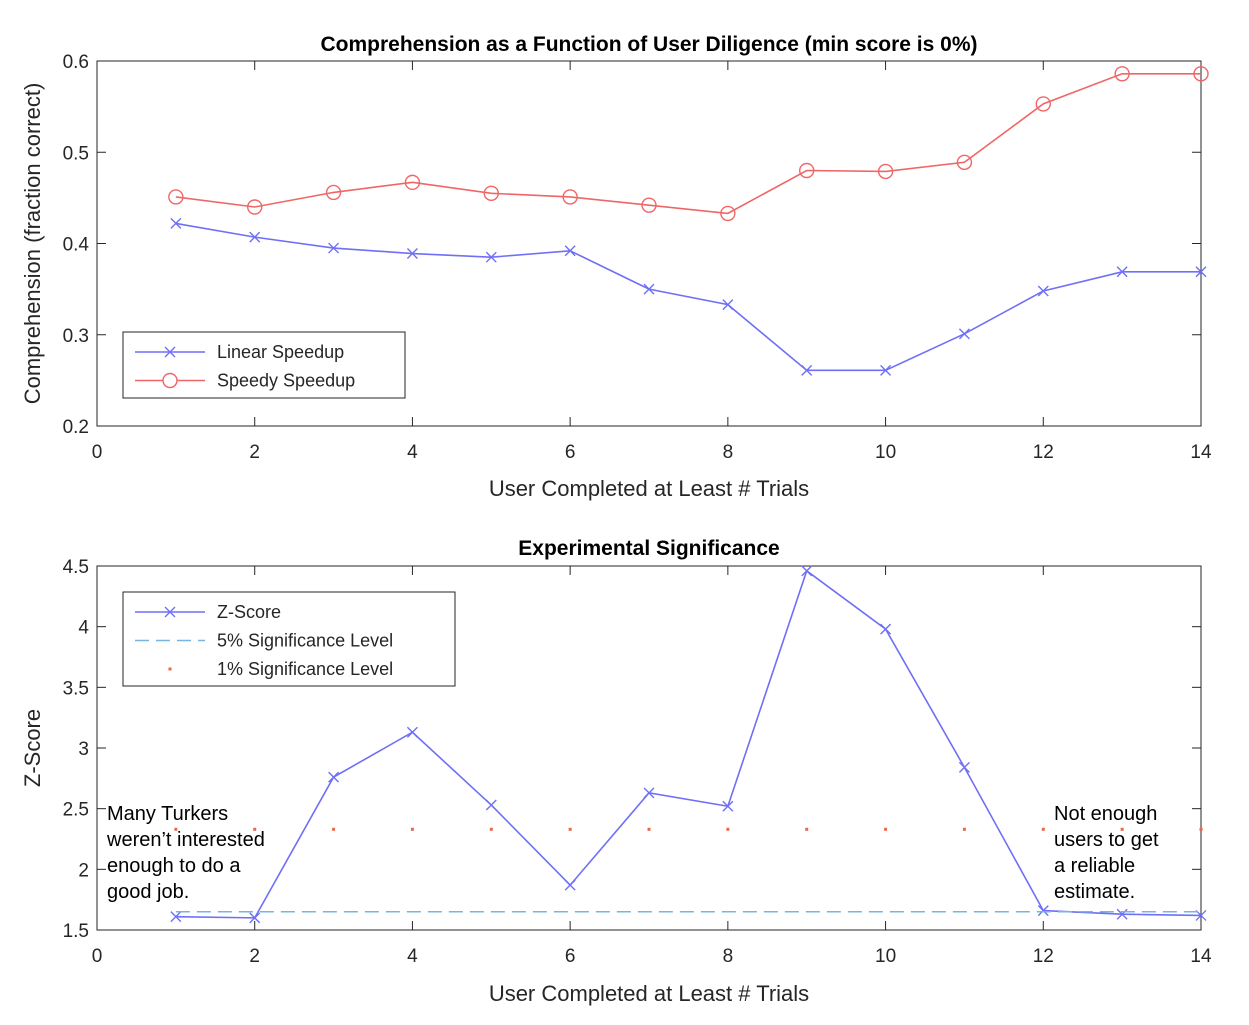 Image resolution: width=1249 pixels, height=1025 pixels. I want to click on legend-label: Linear Speedup, so click(280, 352).